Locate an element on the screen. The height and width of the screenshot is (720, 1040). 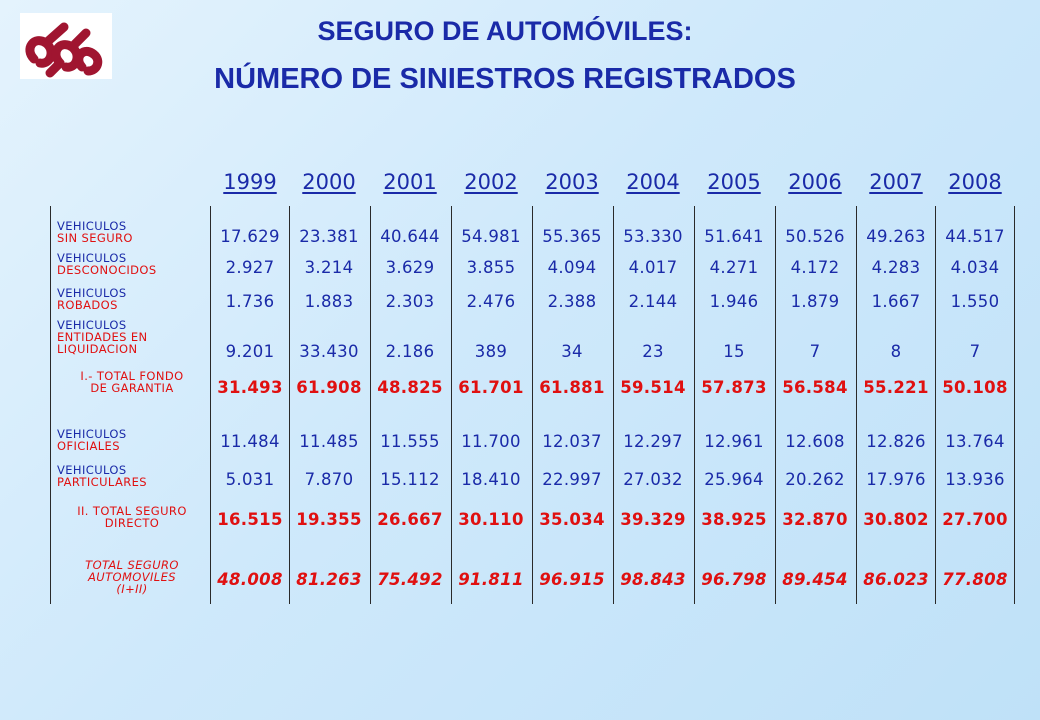
table-cell: 50.108 is located at coordinates (975, 387).